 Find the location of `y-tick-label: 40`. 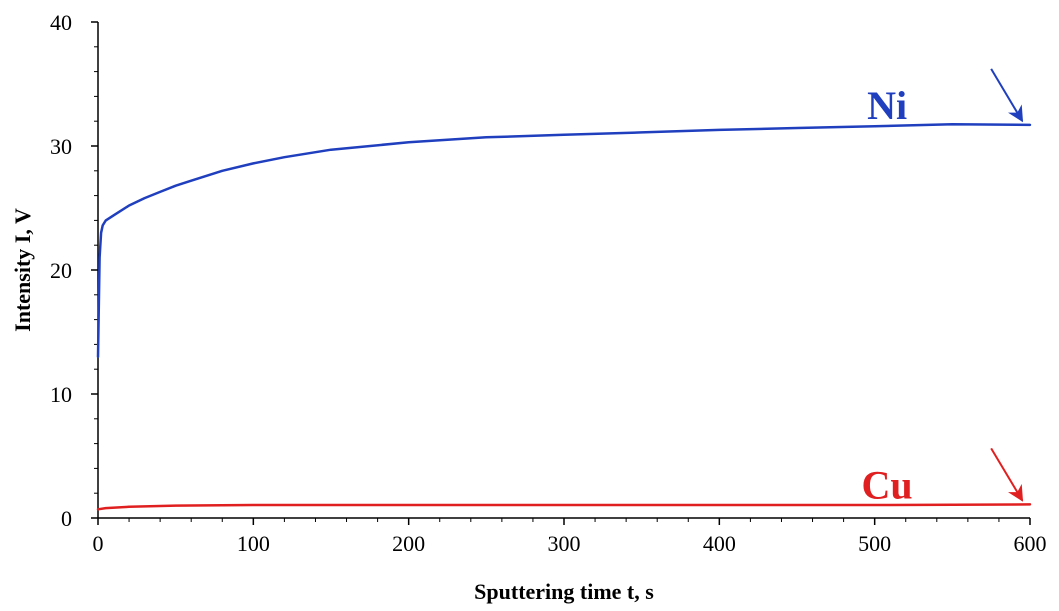

y-tick-label: 40 is located at coordinates (61, 22).